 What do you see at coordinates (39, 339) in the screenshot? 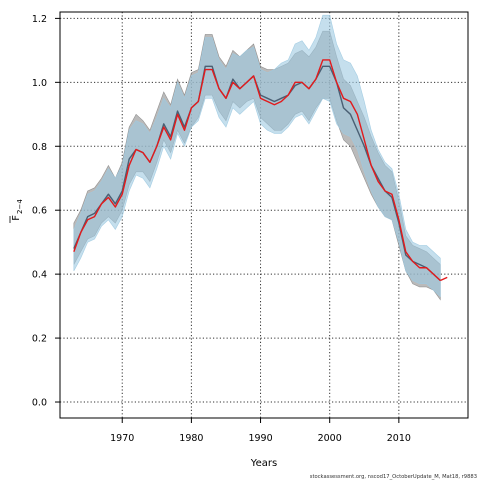
I see `y-tick-label: 0.2` at bounding box center [39, 339].